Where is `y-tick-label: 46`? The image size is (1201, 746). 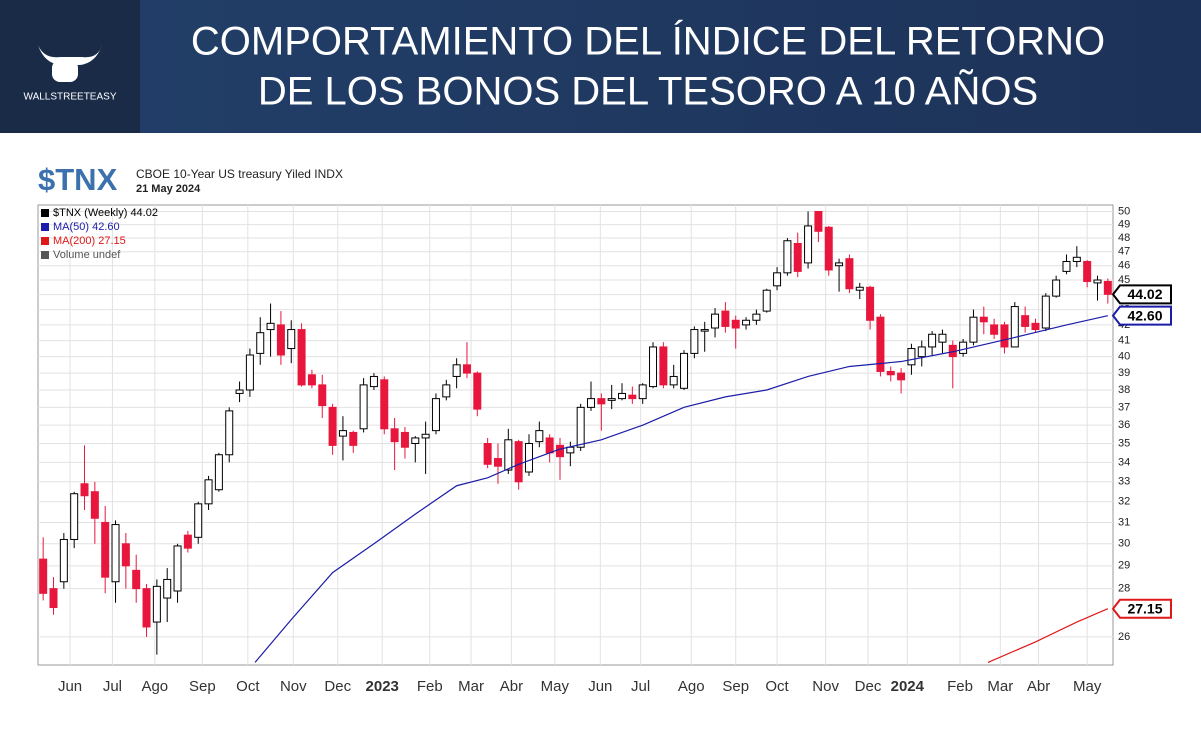 y-tick-label: 46 is located at coordinates (1124, 266).